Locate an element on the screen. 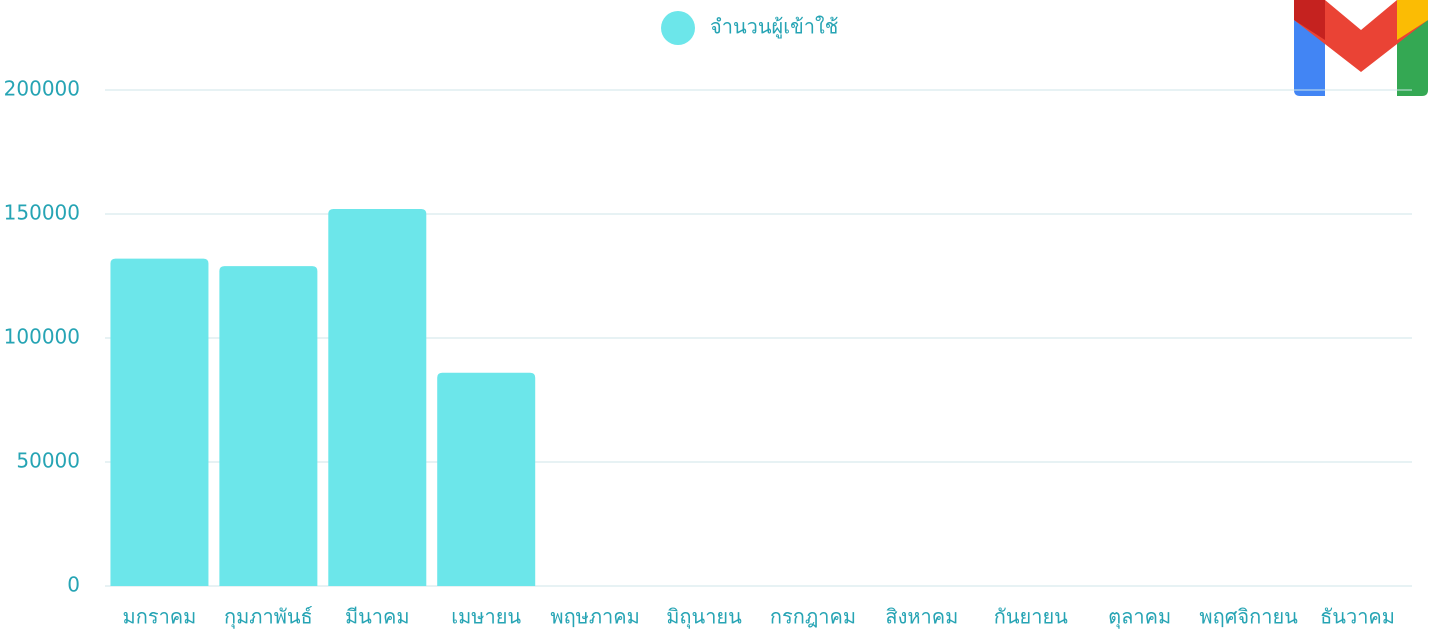 This screenshot has height=637, width=1435. x-tick-label: พฤศจิกายน is located at coordinates (1248, 617).